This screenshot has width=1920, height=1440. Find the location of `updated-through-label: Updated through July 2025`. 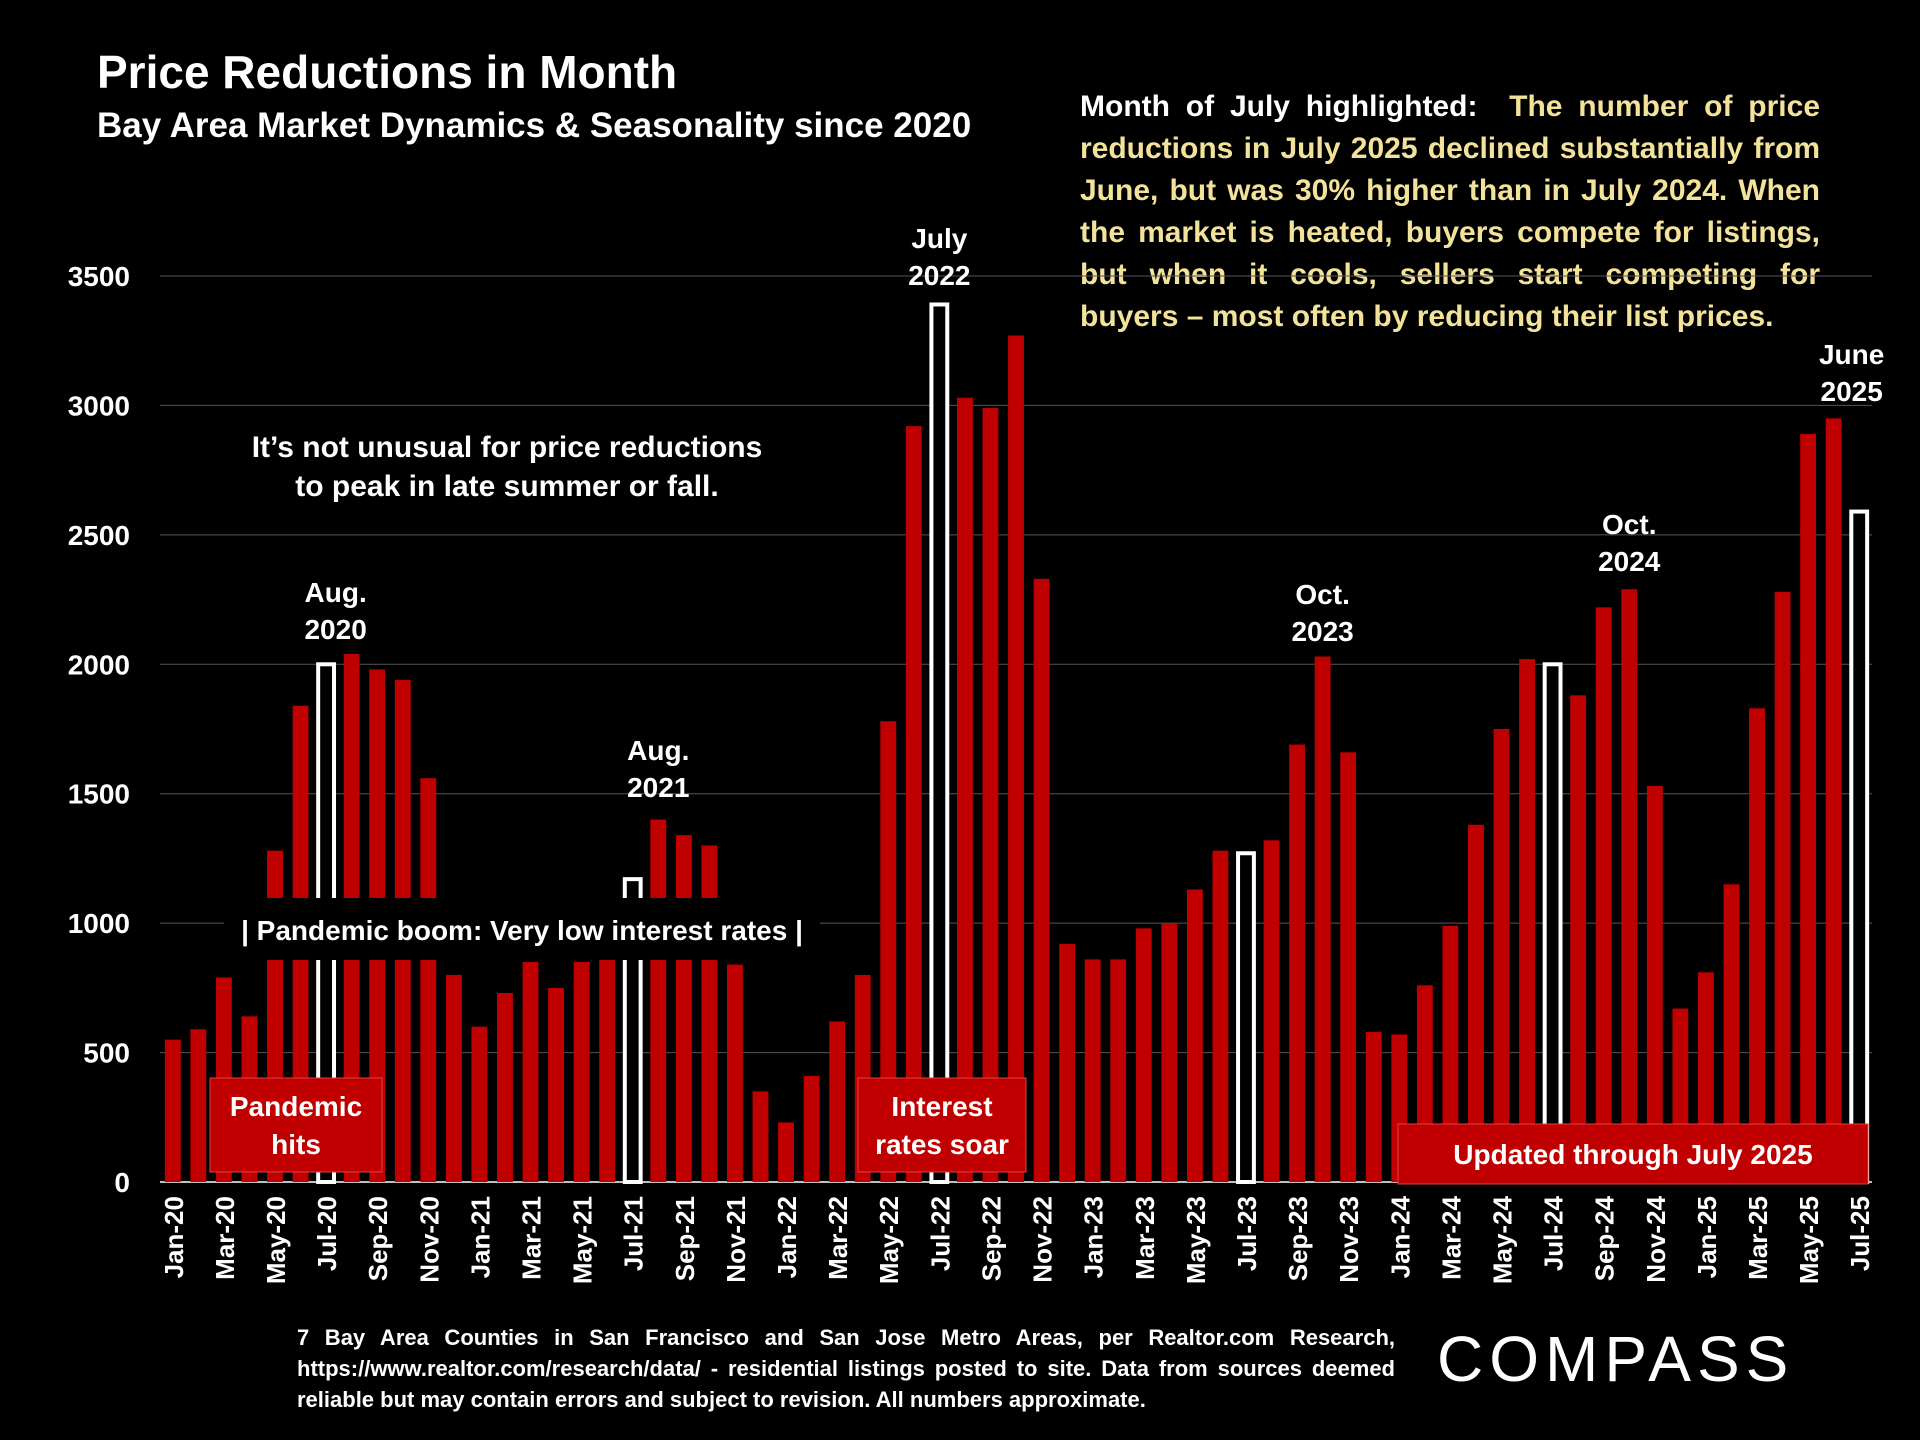

updated-through-label: Updated through July 2025 is located at coordinates (1632, 1154).